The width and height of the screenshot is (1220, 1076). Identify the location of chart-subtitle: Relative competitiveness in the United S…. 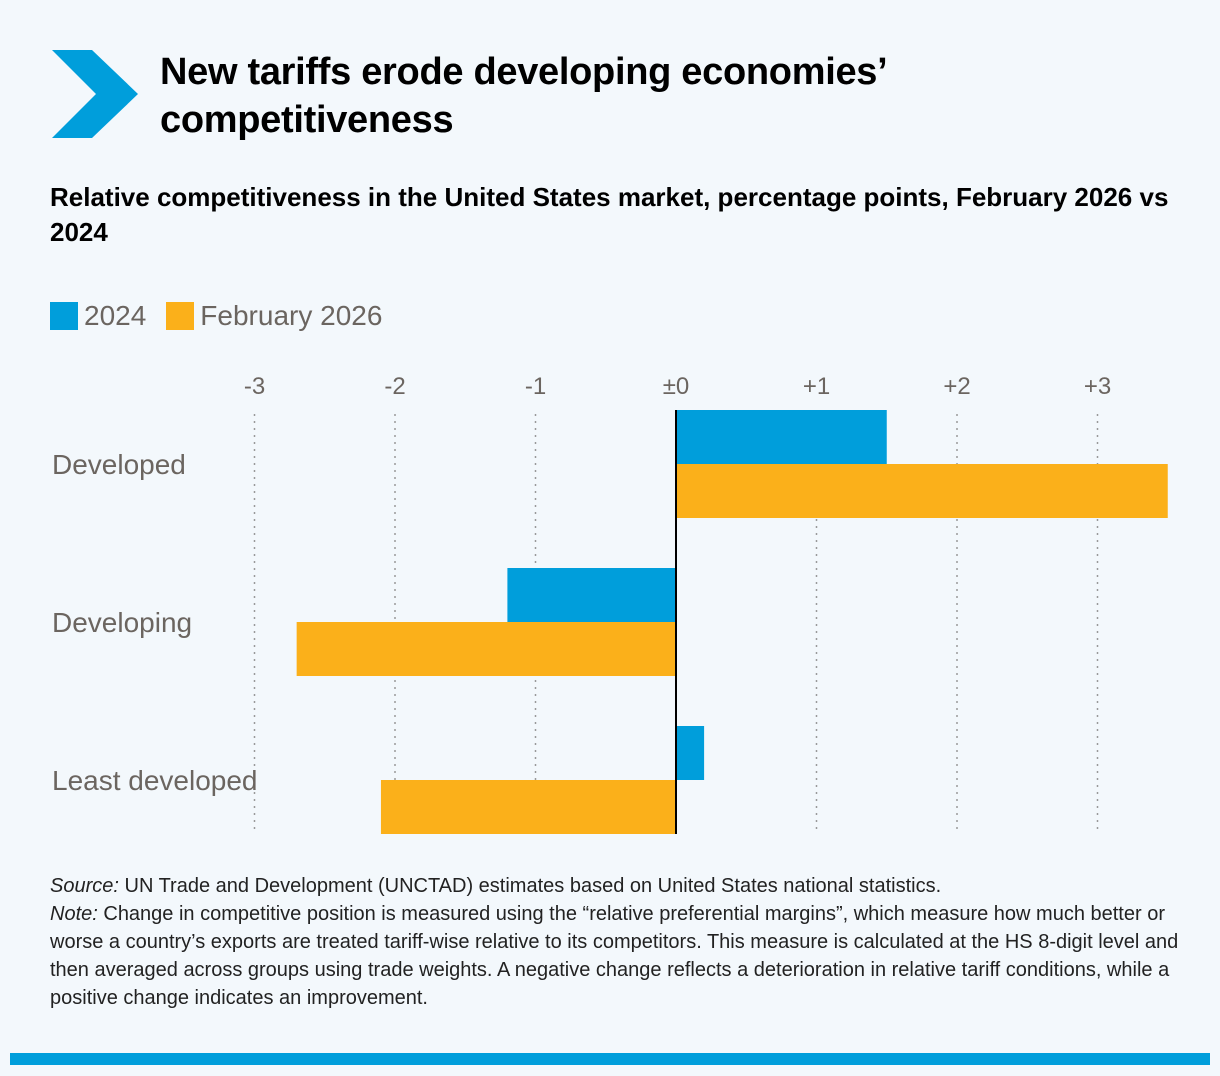
(609, 214).